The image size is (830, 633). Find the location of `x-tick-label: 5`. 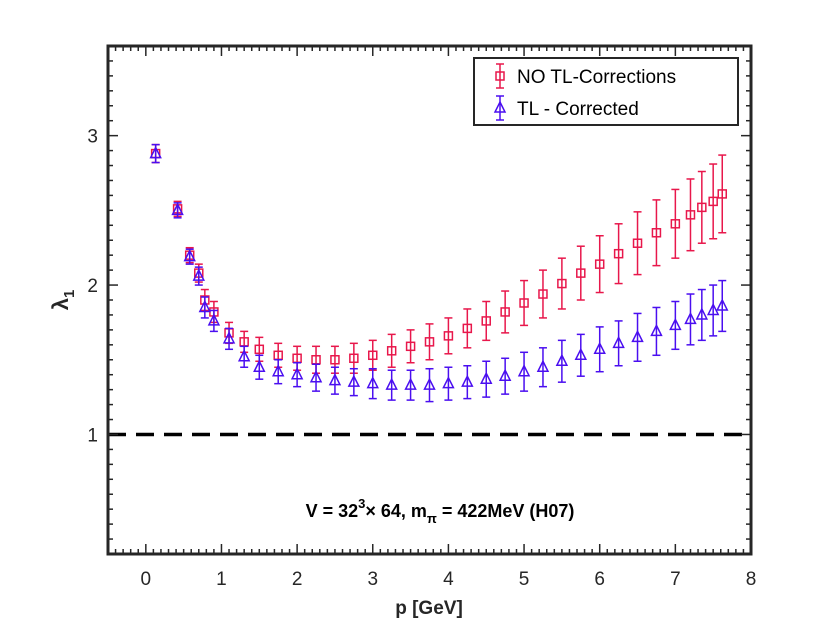

x-tick-label: 5 is located at coordinates (524, 579).